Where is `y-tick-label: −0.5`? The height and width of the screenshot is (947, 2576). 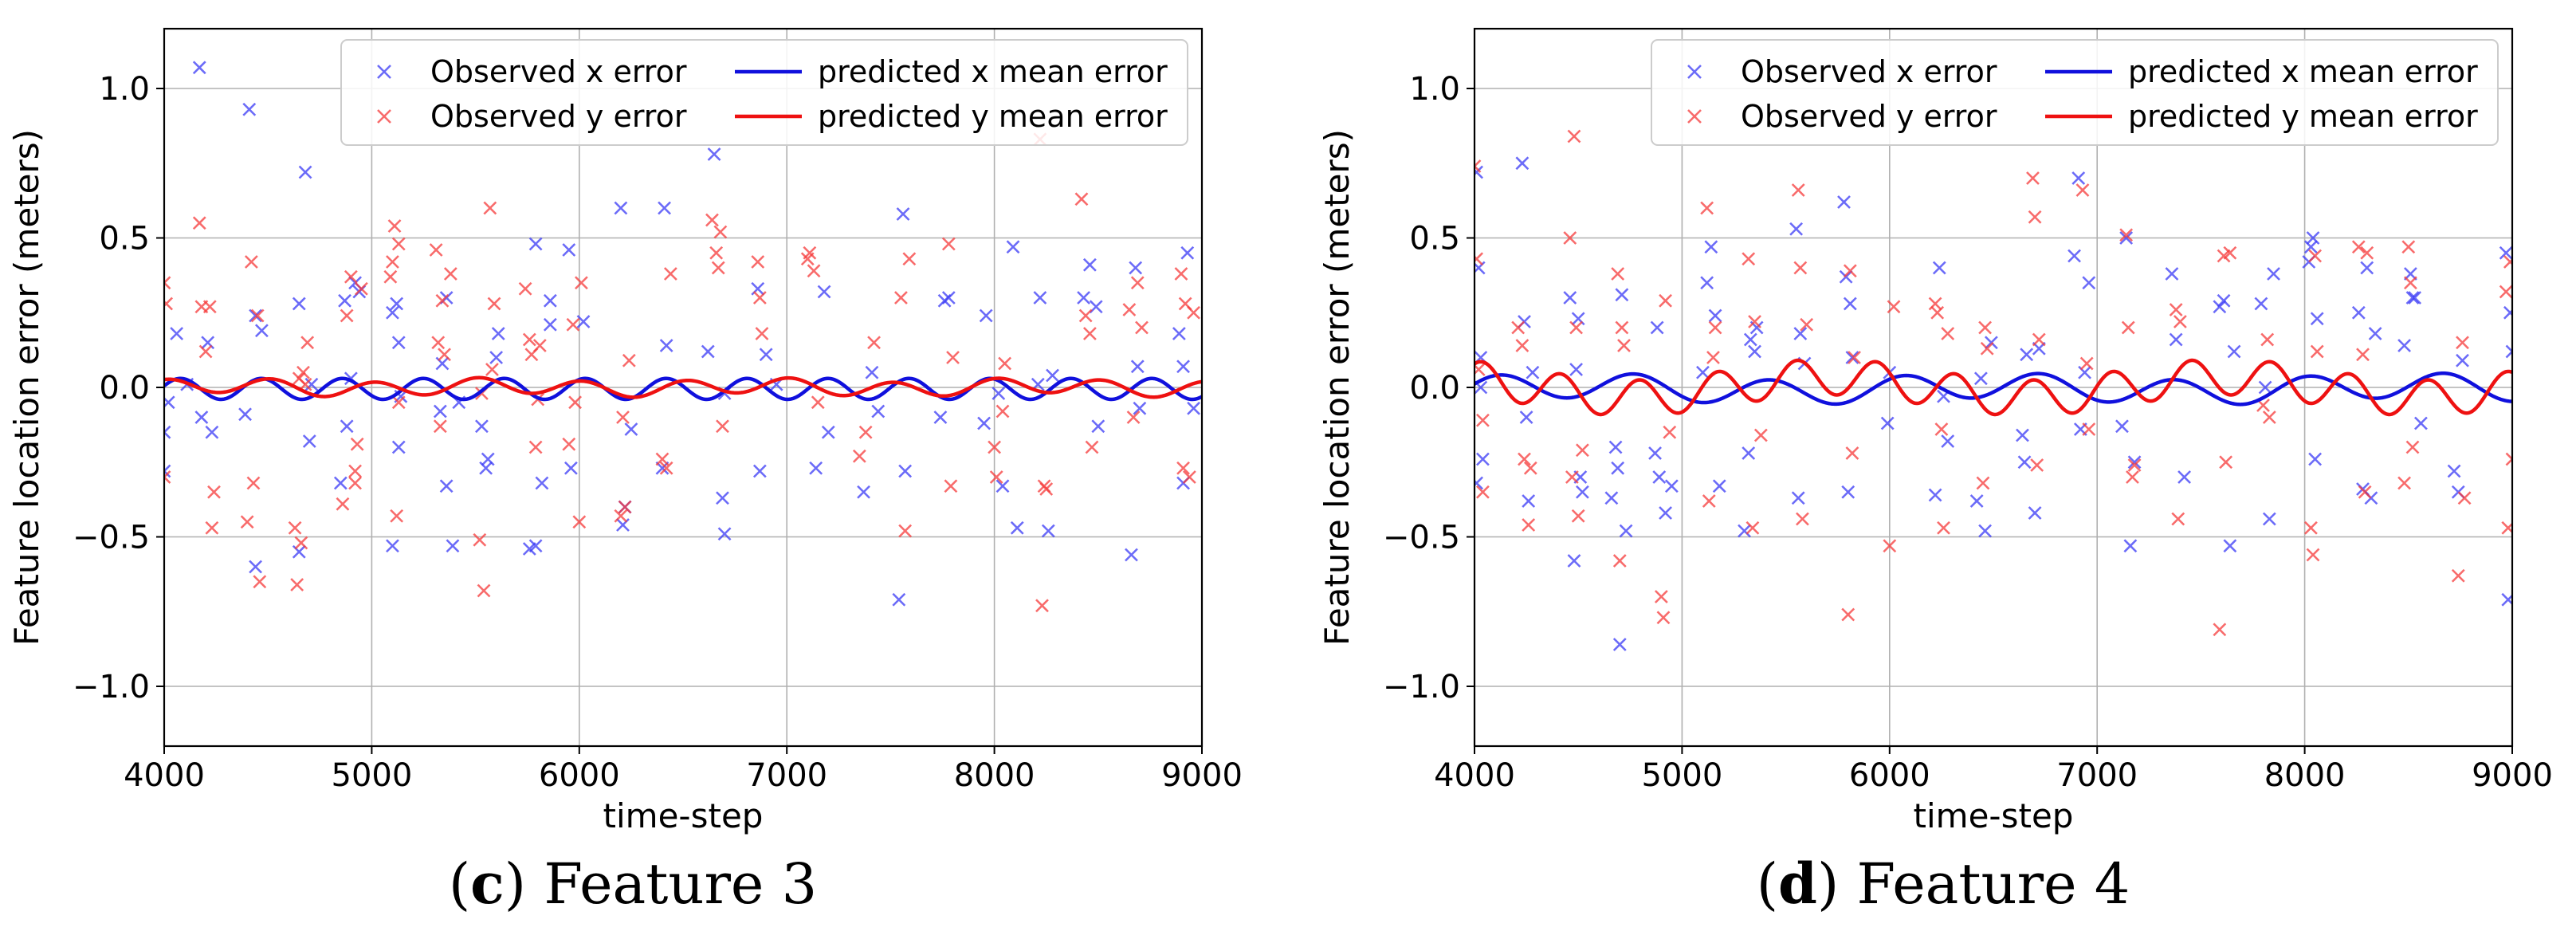 y-tick-label: −0.5 is located at coordinates (1421, 538).